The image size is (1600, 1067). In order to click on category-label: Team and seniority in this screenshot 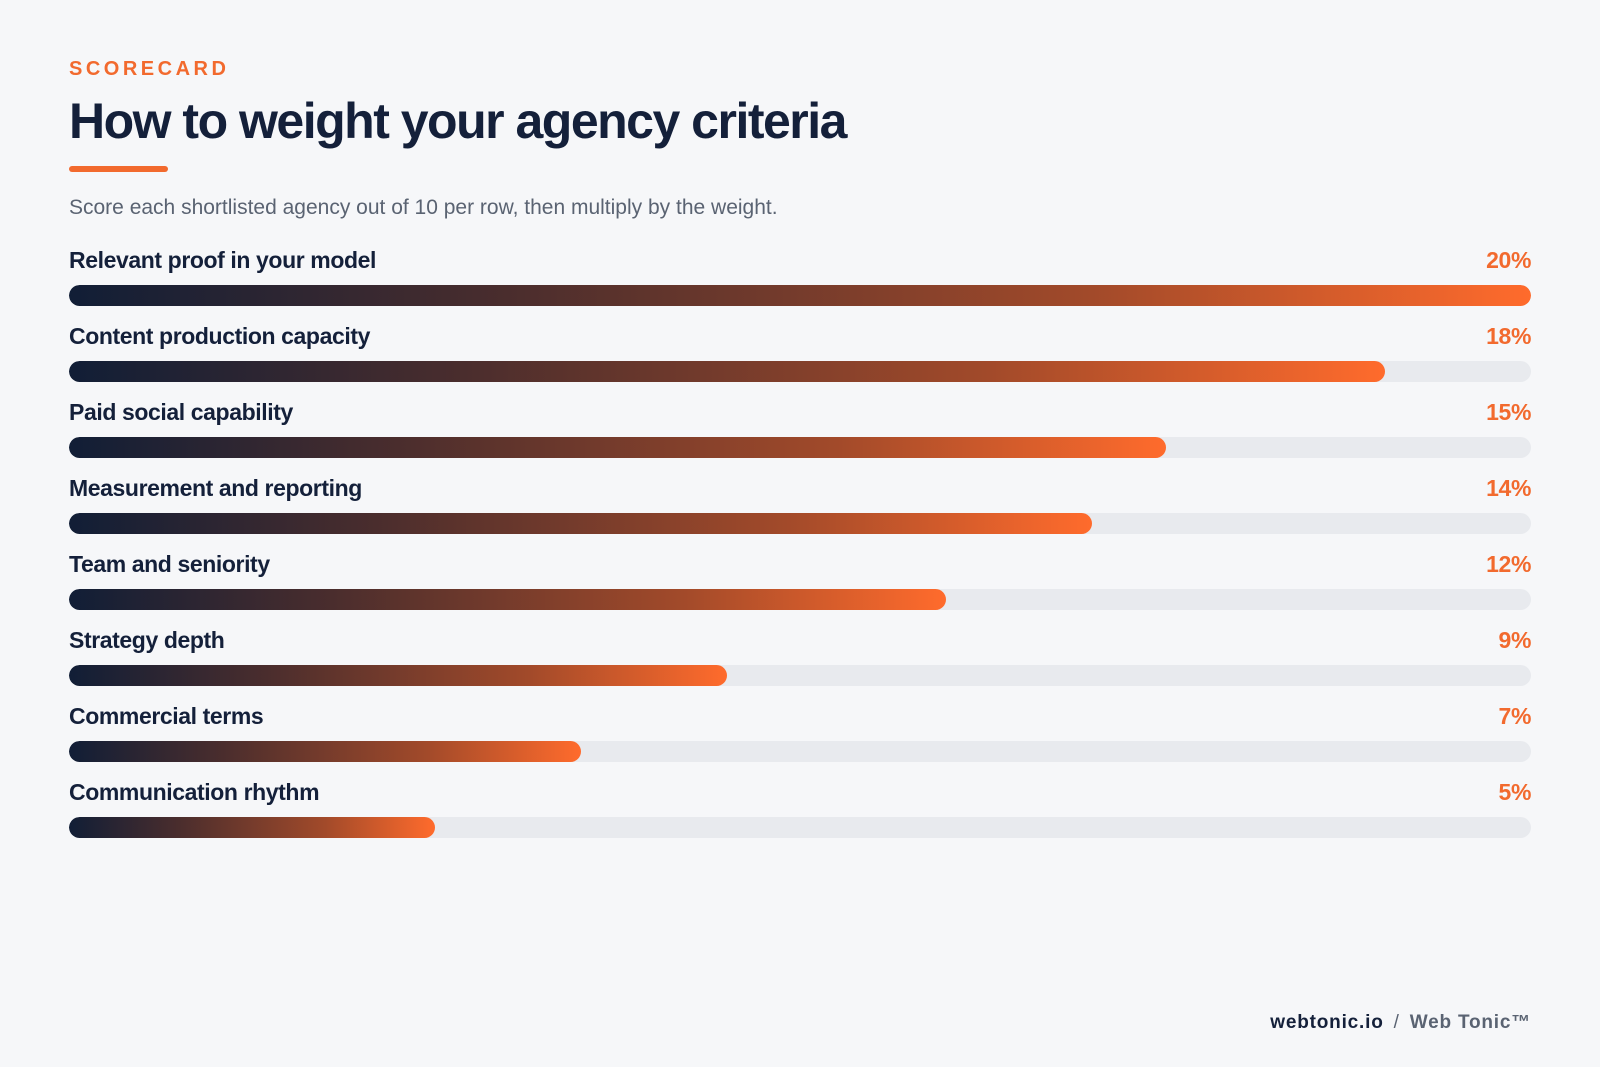, I will do `click(169, 564)`.